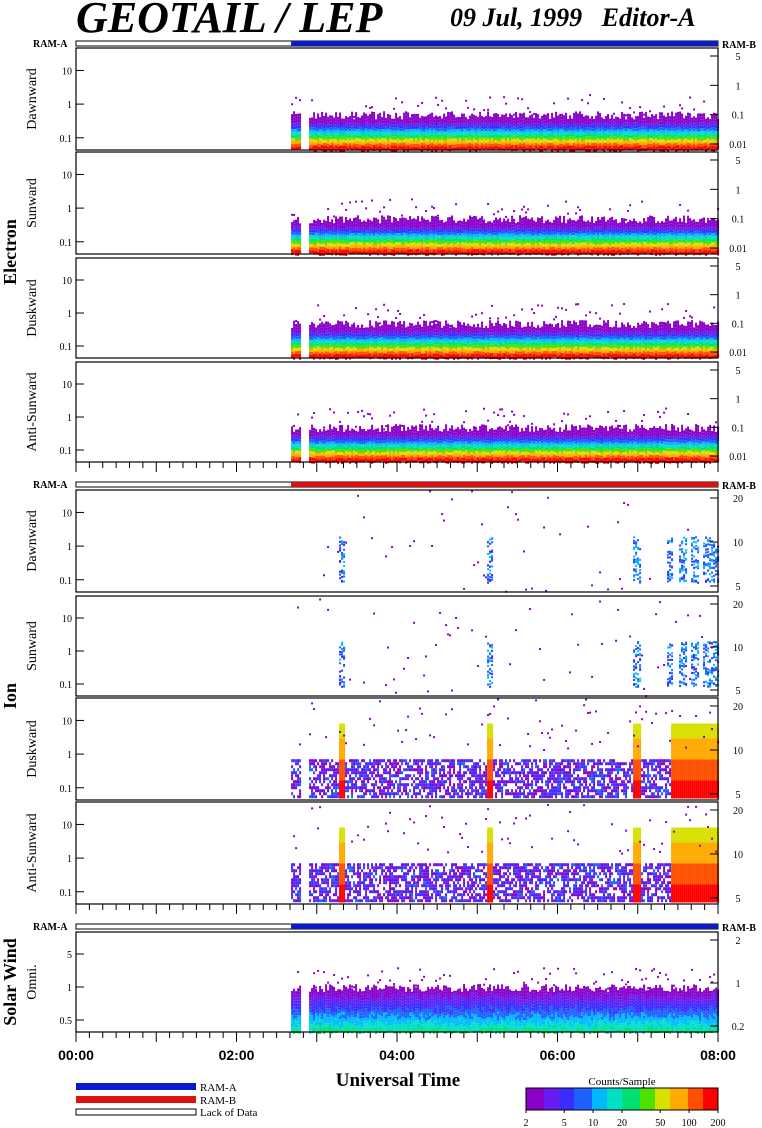 This screenshot has height=1128, width=762. I want to click on colorbar-tick-label: 100, so click(689, 1123).